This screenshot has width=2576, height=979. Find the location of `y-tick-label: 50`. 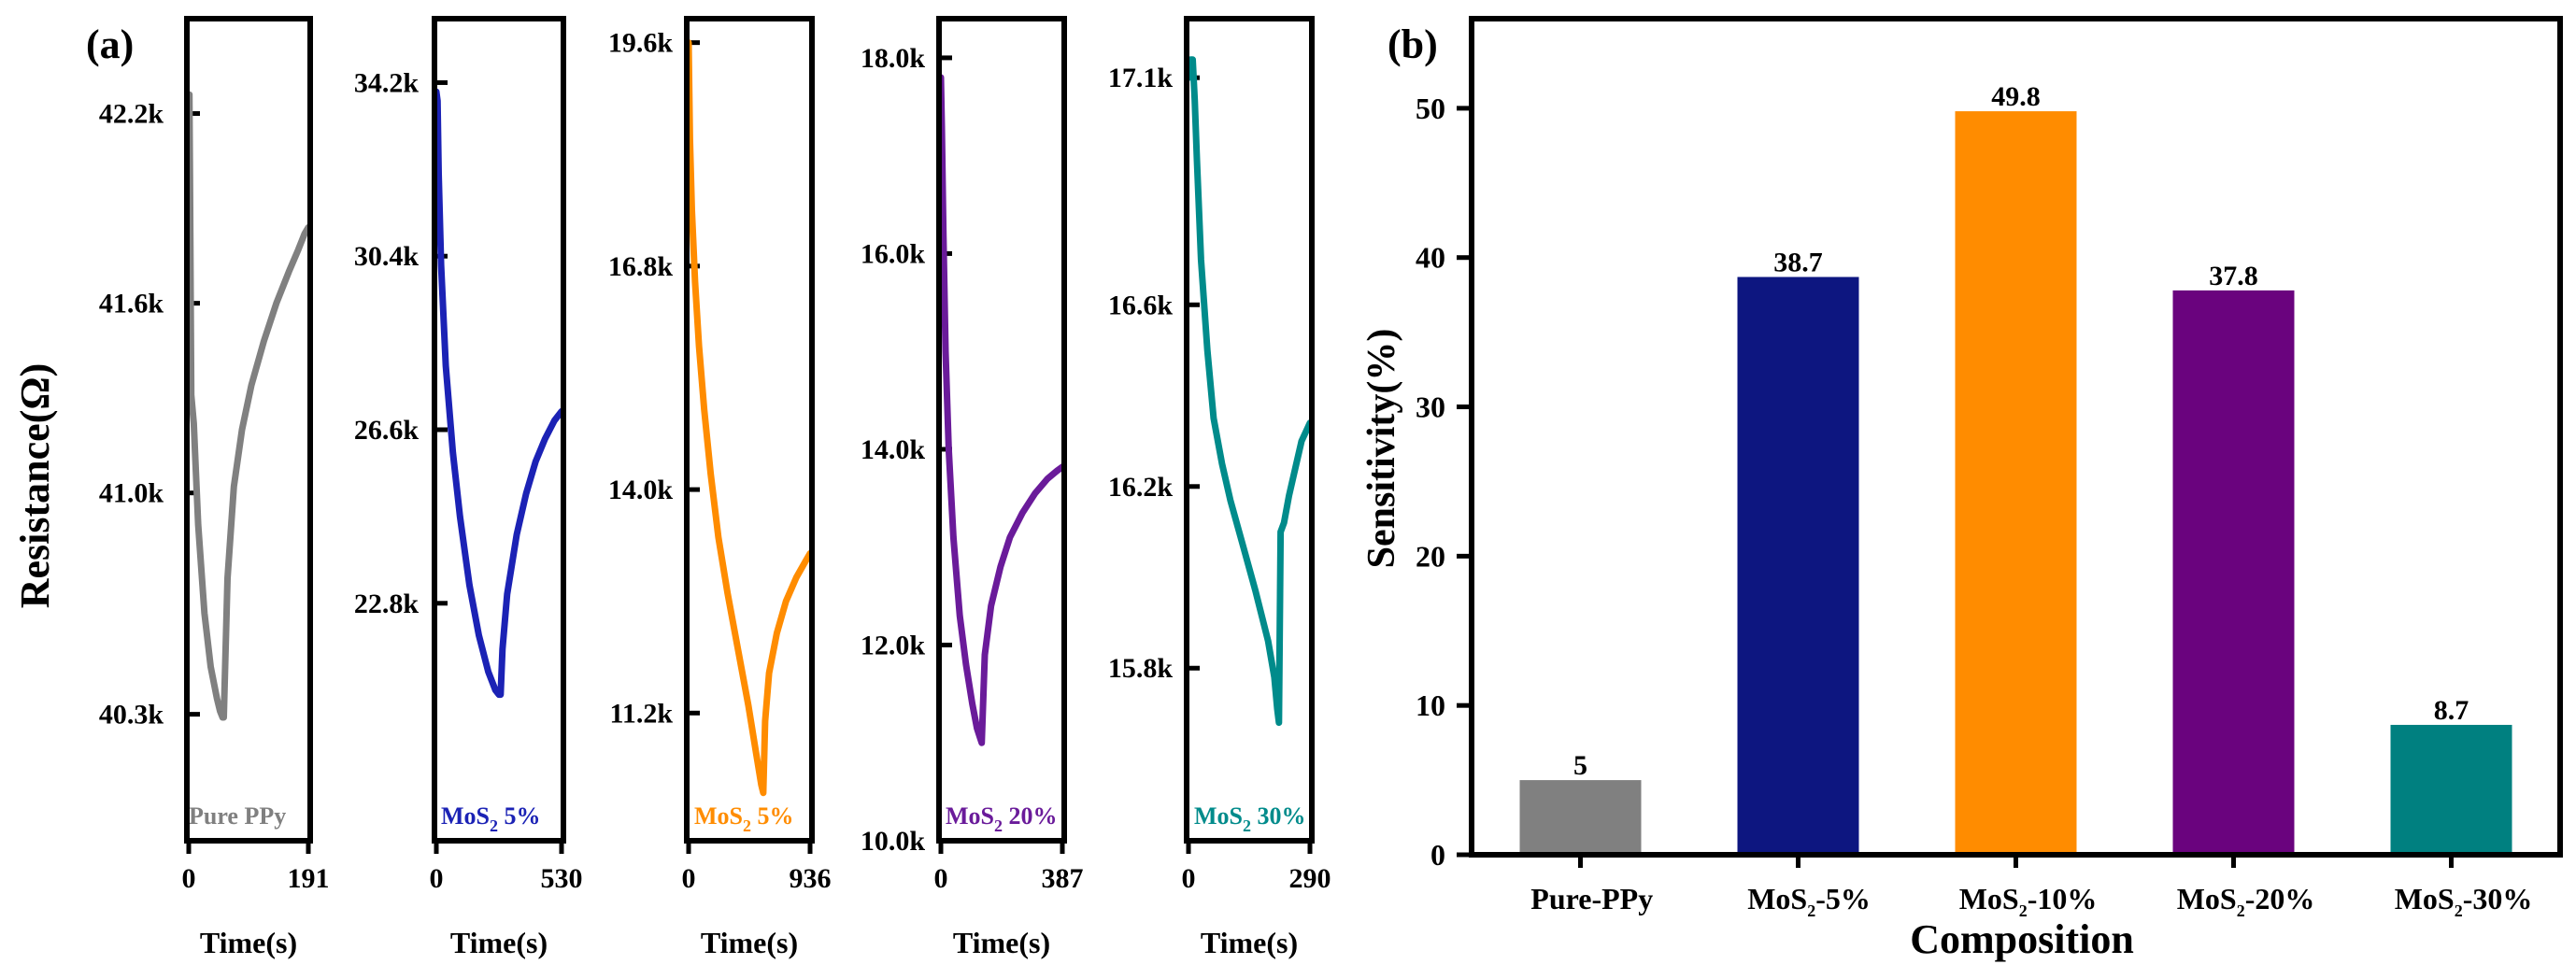

y-tick-label: 50 is located at coordinates (1430, 108).